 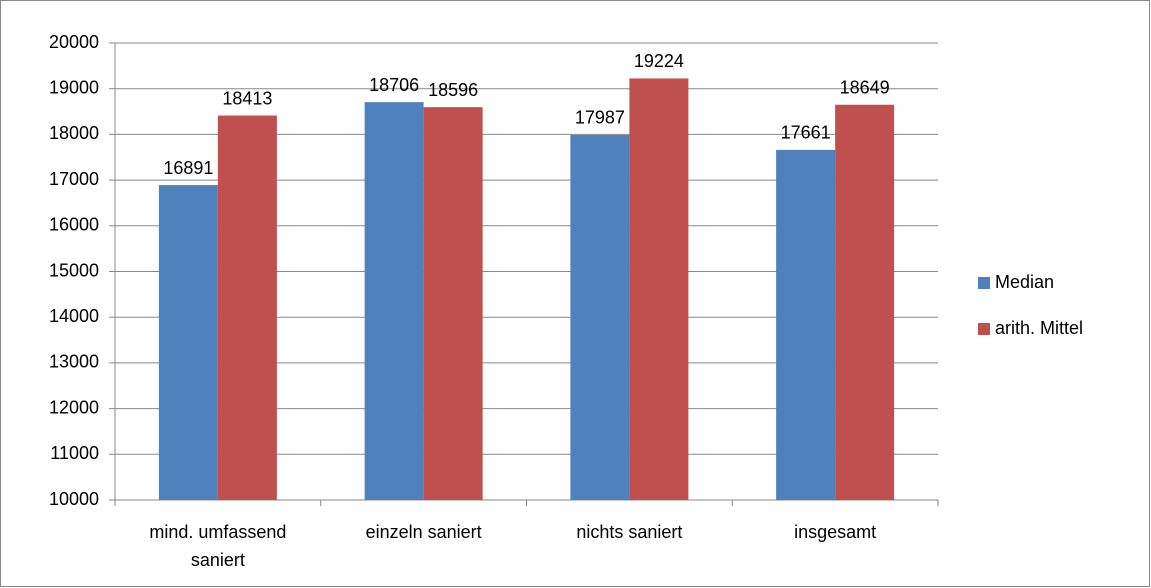 I want to click on y-tick-label: 16000, so click(x=74, y=225).